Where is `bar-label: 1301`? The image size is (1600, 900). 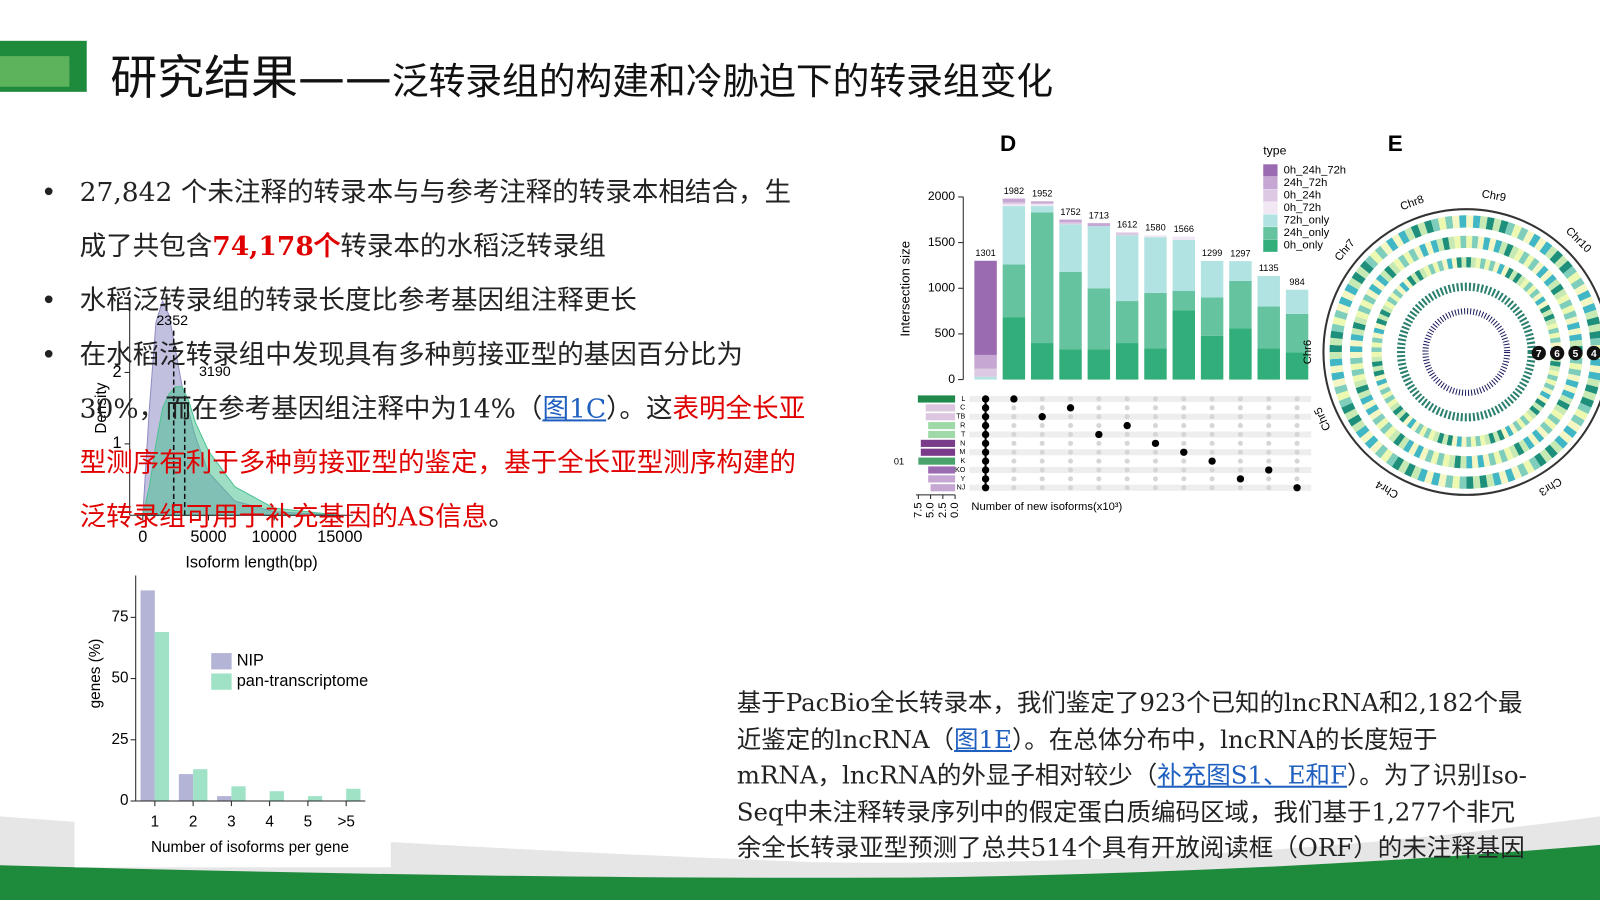
bar-label: 1301 is located at coordinates (985, 253).